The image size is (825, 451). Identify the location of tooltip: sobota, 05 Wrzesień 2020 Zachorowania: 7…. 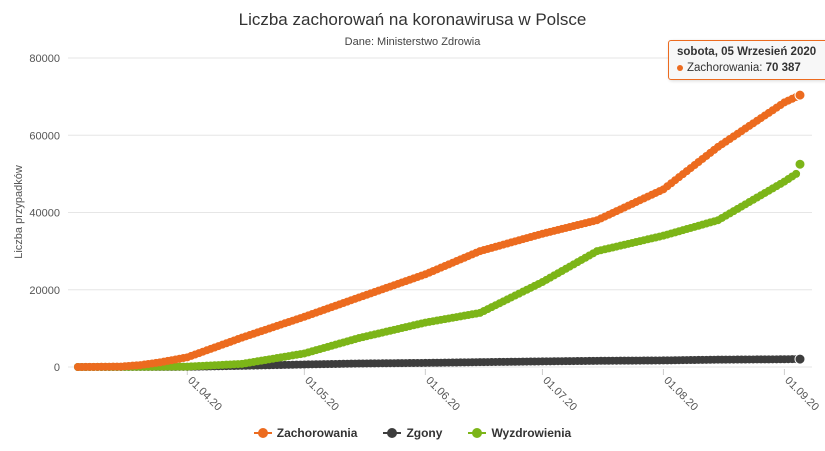
(746, 60).